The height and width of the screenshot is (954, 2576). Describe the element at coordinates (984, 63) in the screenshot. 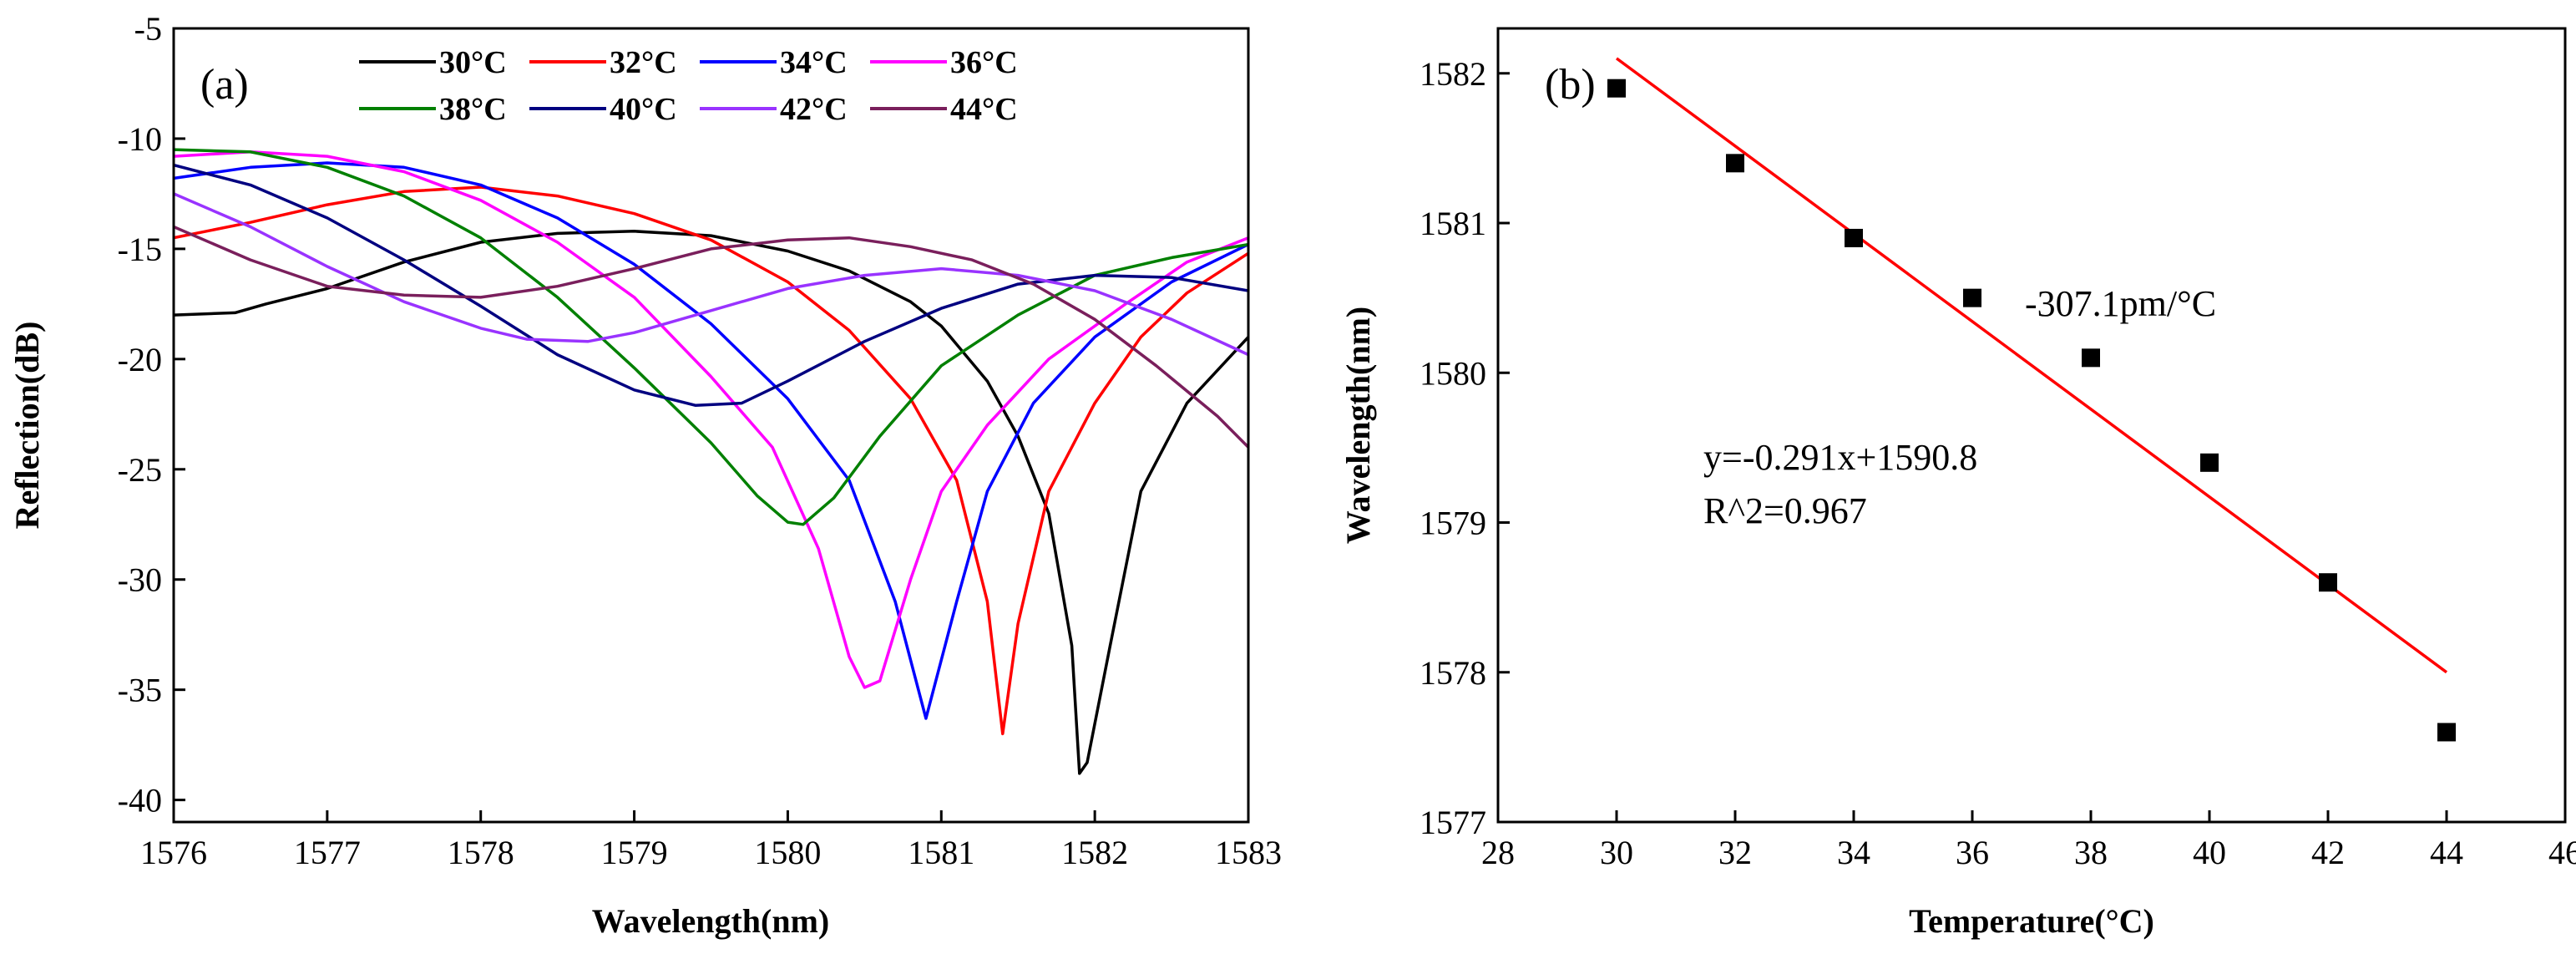

I see `legend-label: 36°C` at that location.